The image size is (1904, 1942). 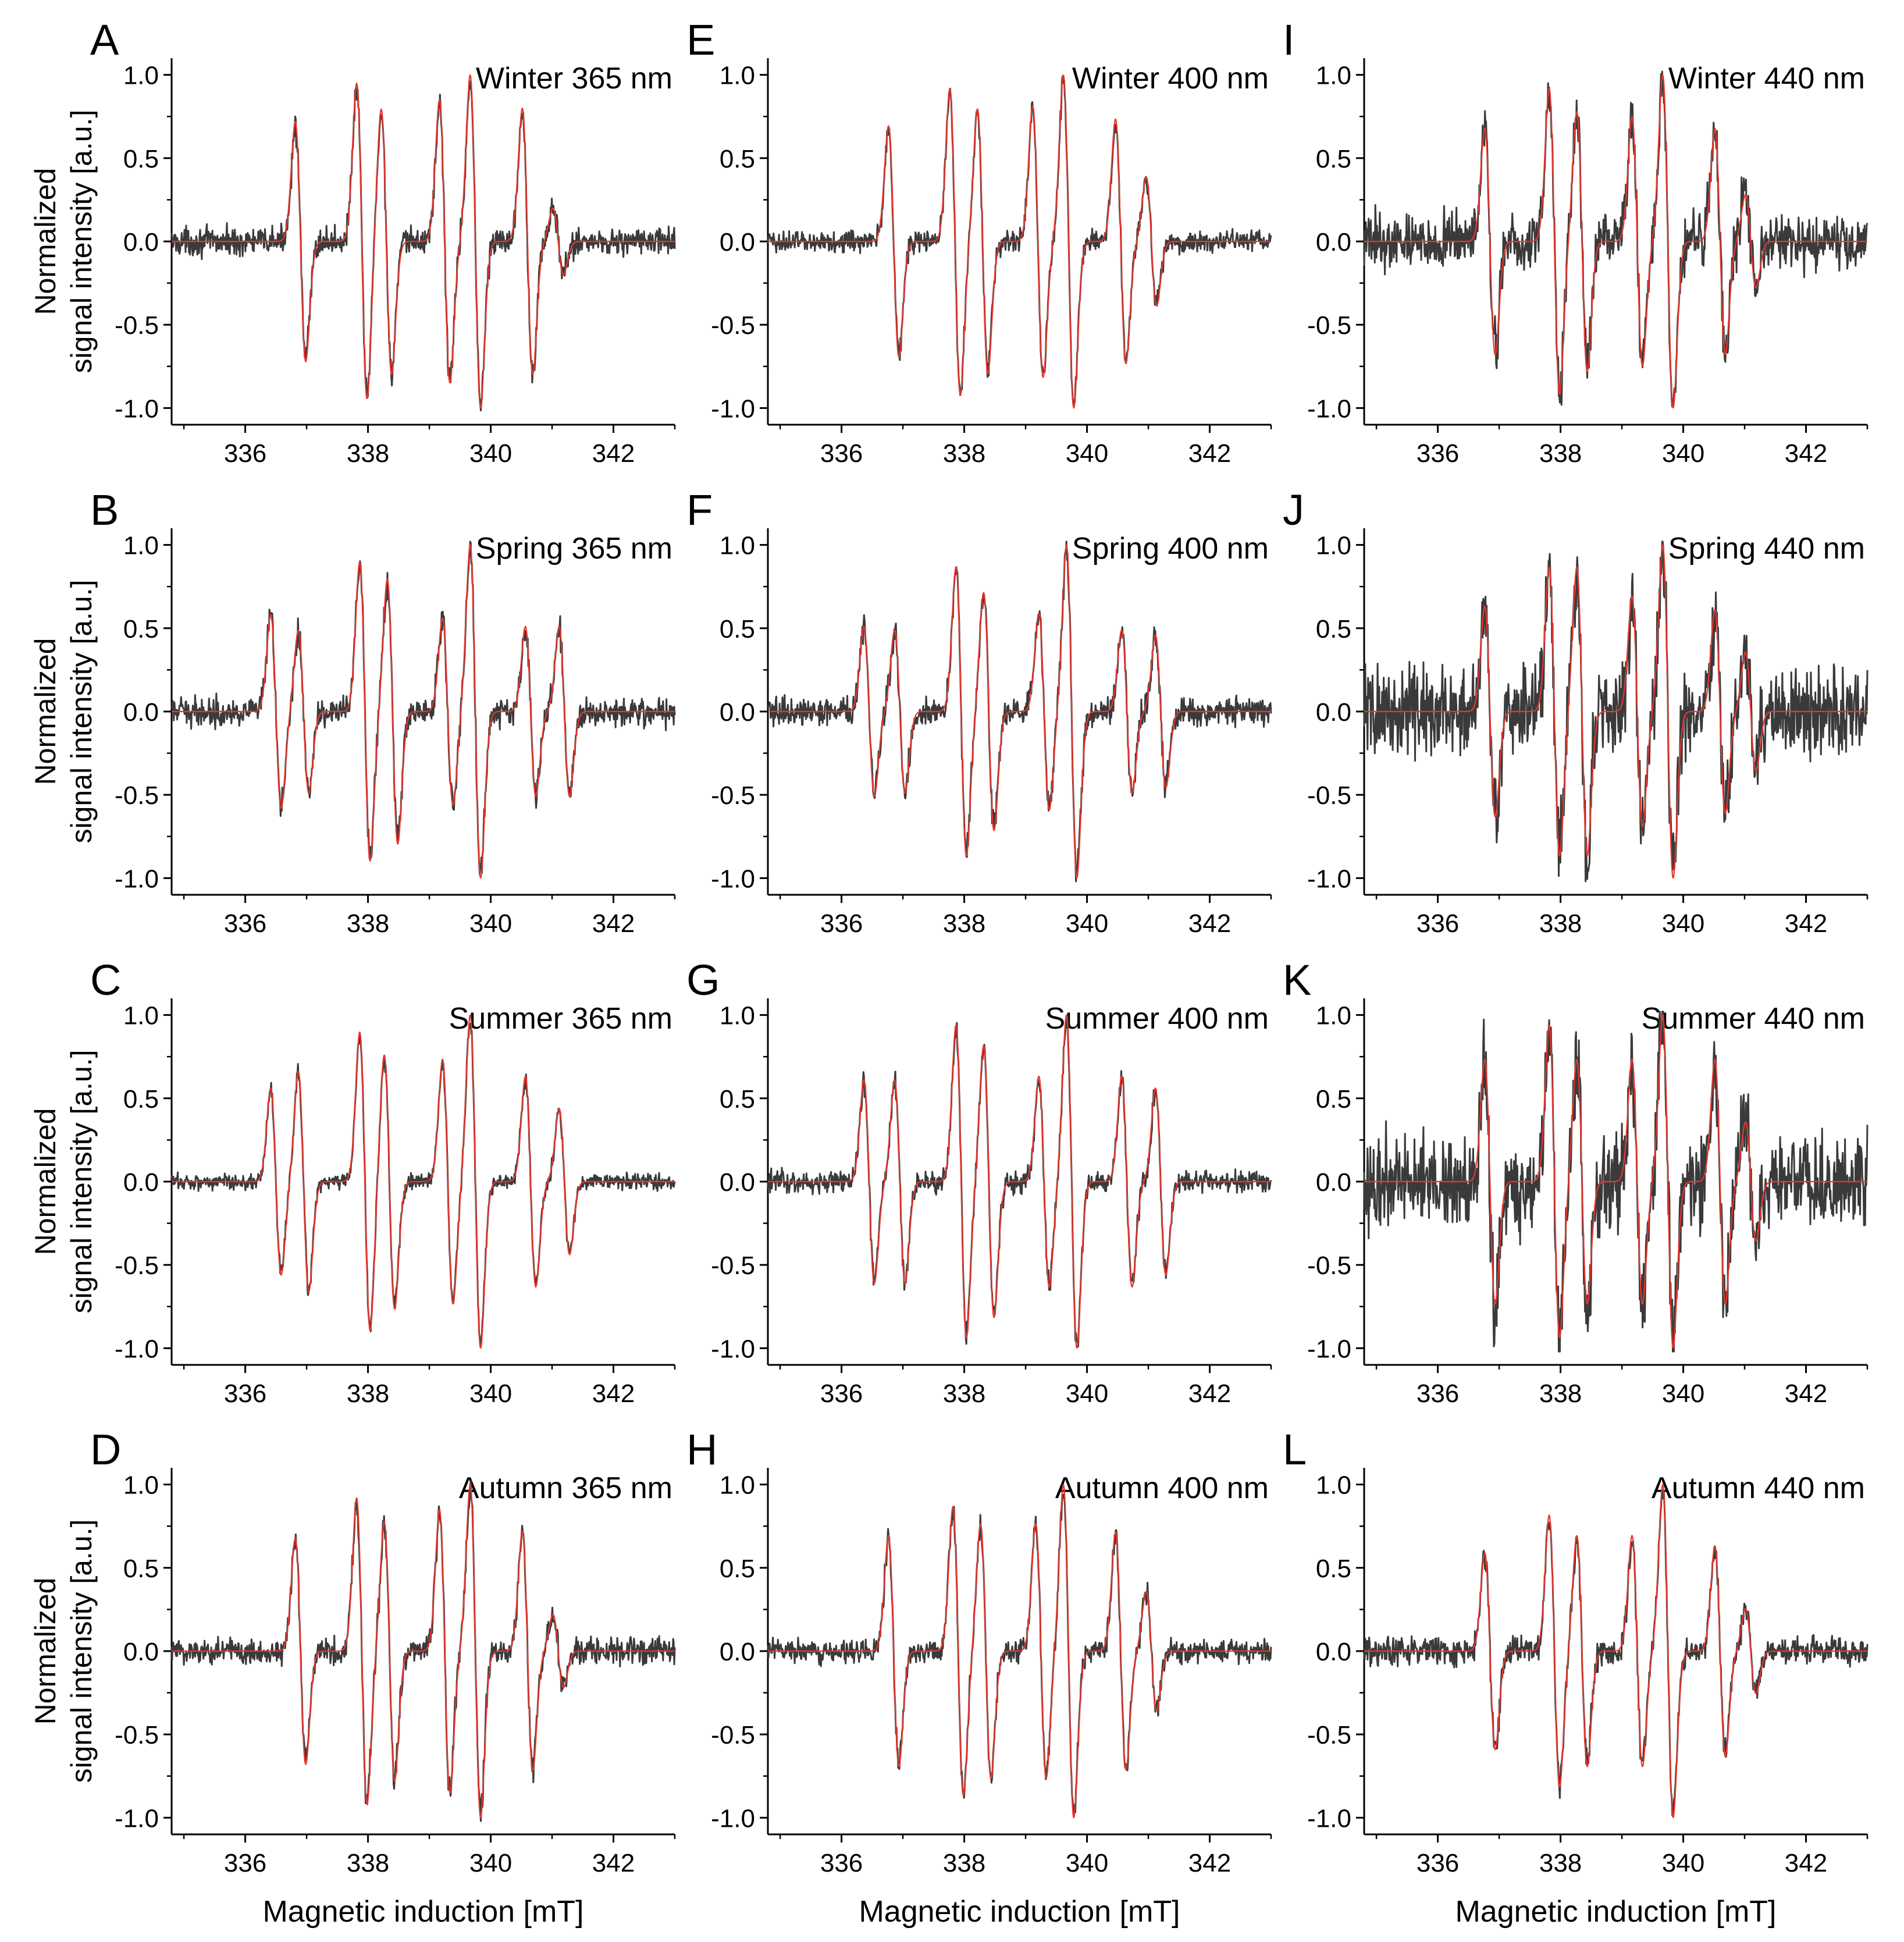 What do you see at coordinates (1293, 510) in the screenshot?
I see `panel-letter: J` at bounding box center [1293, 510].